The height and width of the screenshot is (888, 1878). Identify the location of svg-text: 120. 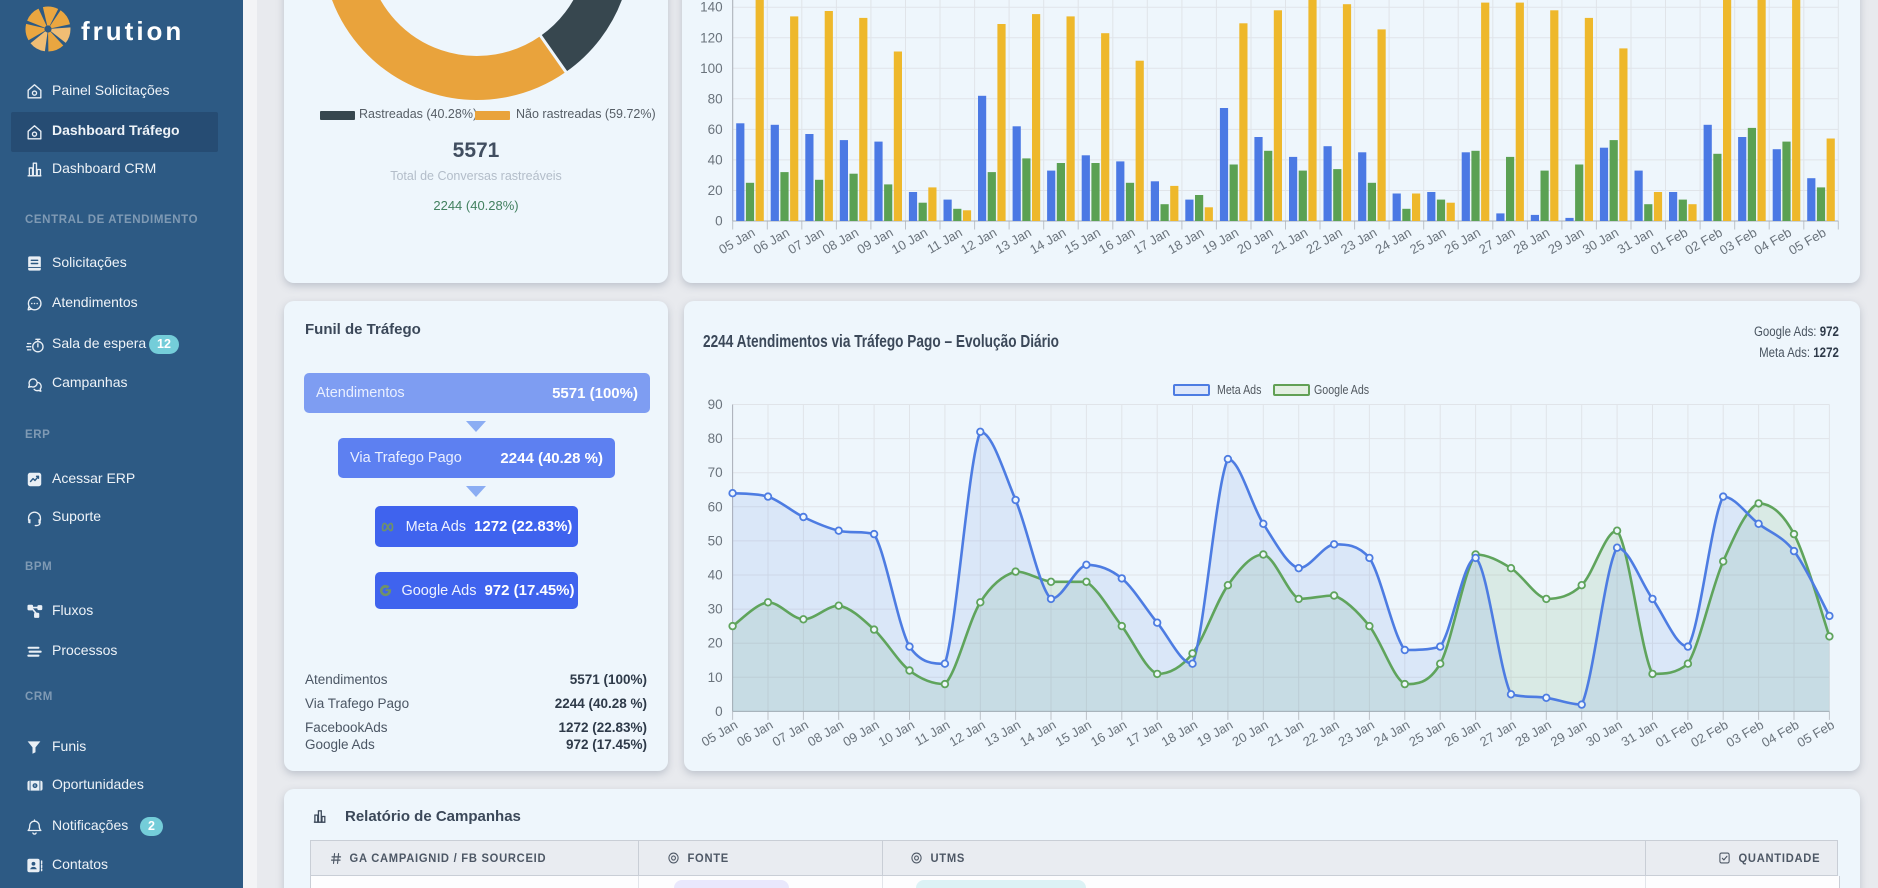
(711, 37).